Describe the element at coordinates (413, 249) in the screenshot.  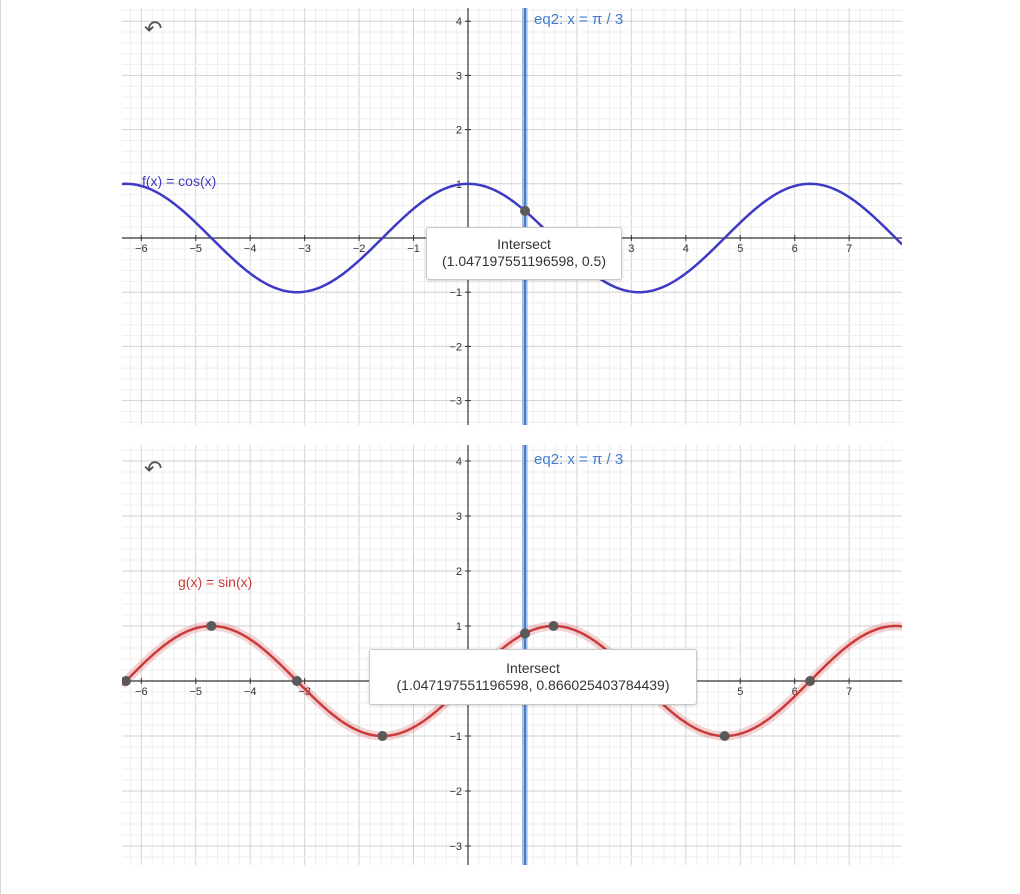
I see `x-tick-label: −1` at that location.